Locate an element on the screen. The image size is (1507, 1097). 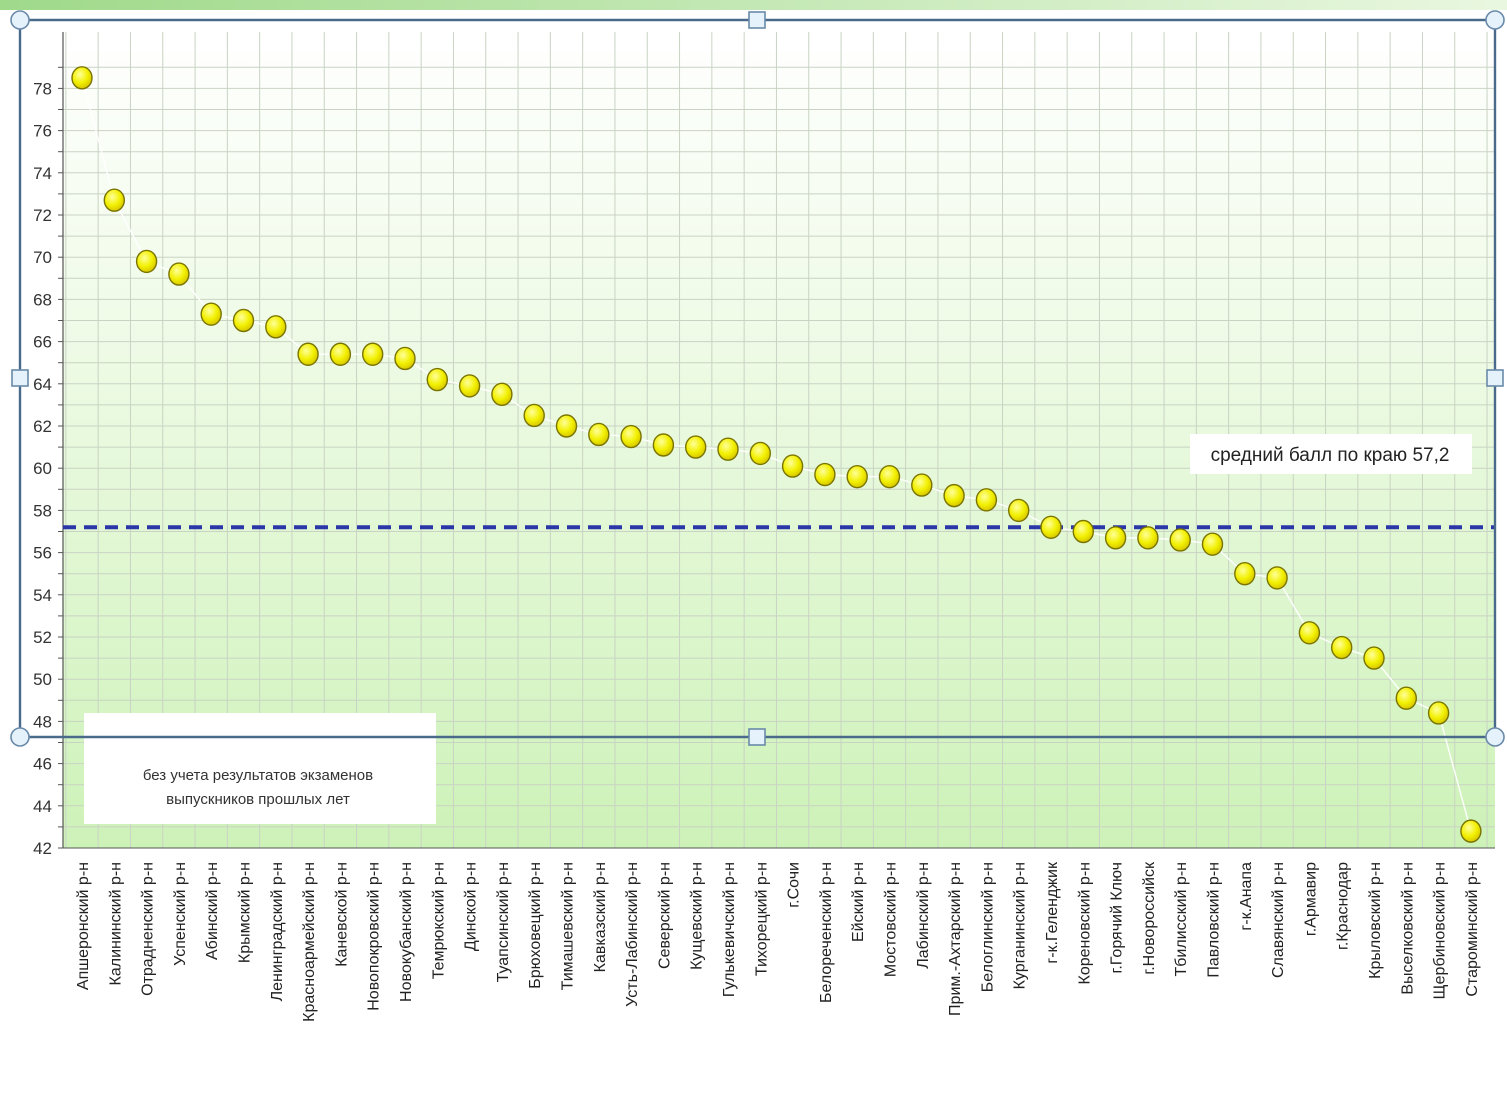
y-tick-label: 46 is located at coordinates (42, 764).